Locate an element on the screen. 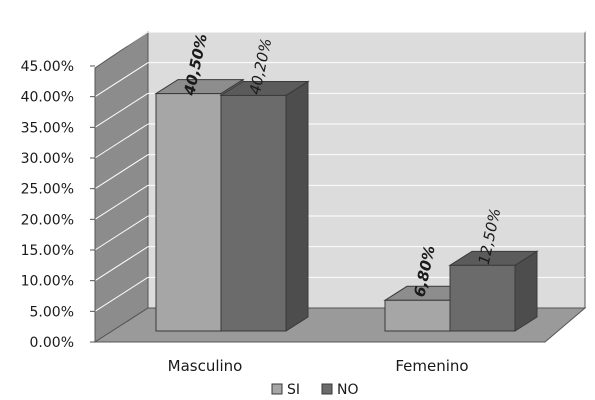 This screenshot has height=400, width=595. category-label: Masculino is located at coordinates (205, 366).